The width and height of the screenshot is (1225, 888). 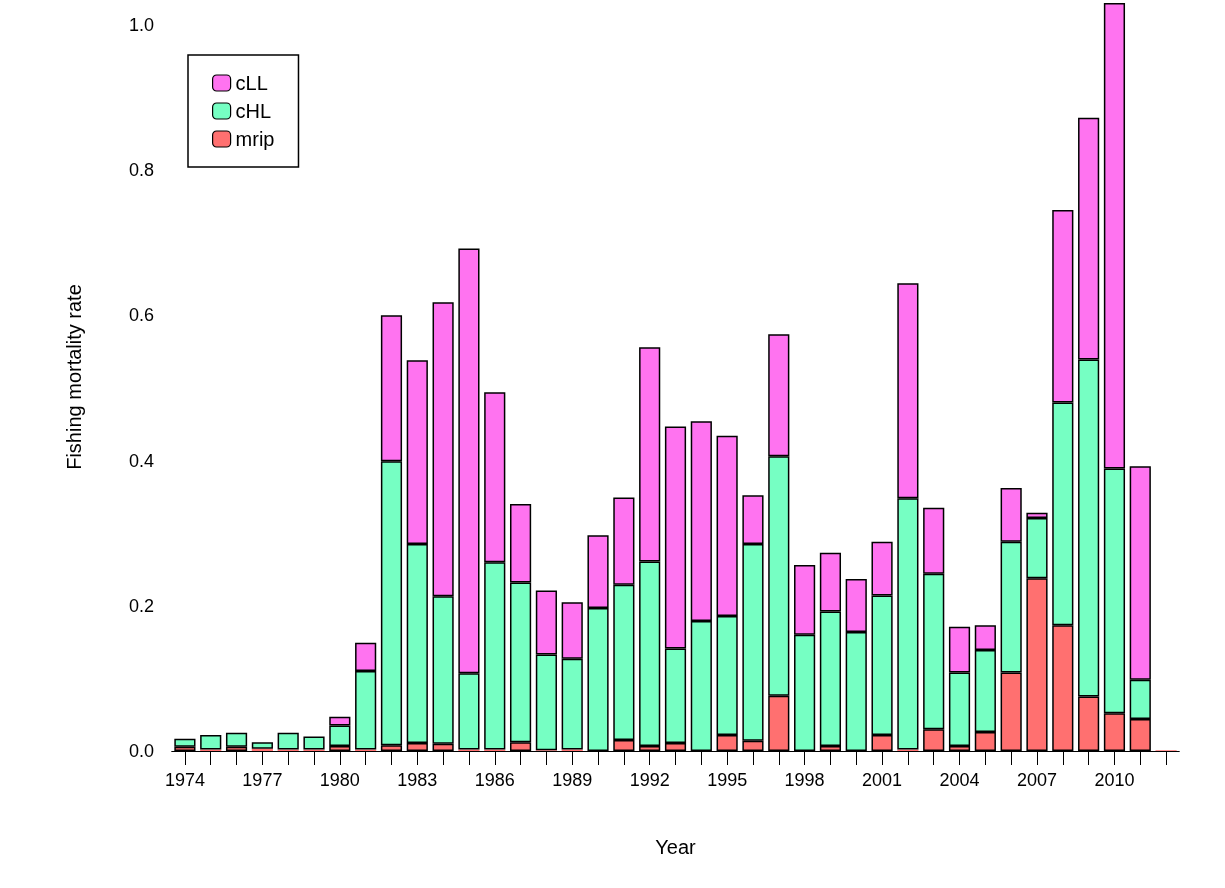 What do you see at coordinates (141, 24) in the screenshot?
I see `y-tick-label: 1.0` at bounding box center [141, 24].